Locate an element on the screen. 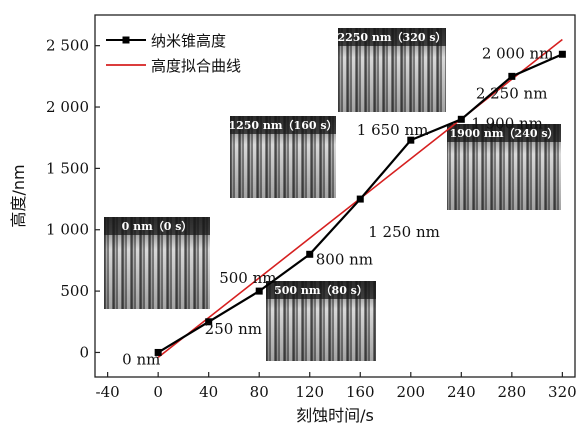 The height and width of the screenshot is (426, 581). sem-inset: 1250 nm（160 s） is located at coordinates (283, 157).